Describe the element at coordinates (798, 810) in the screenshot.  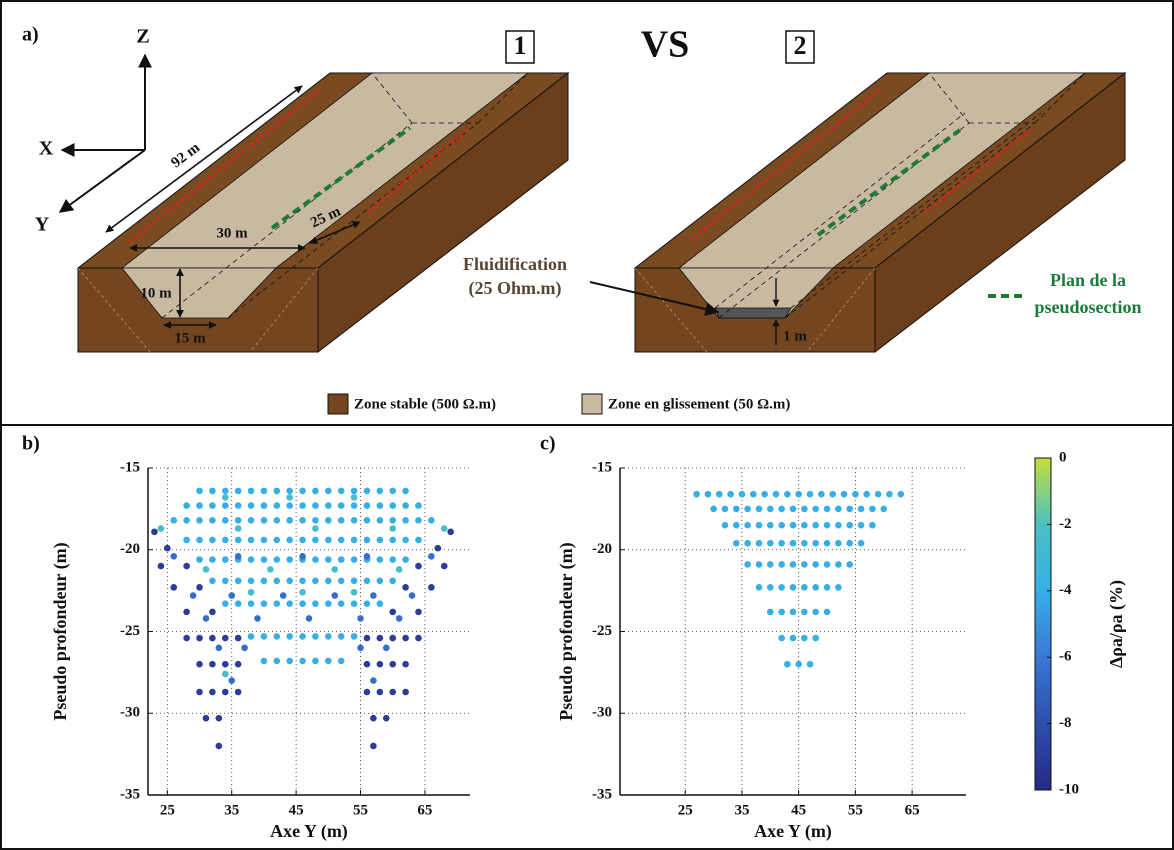
I see `x-tick-label: 45` at that location.